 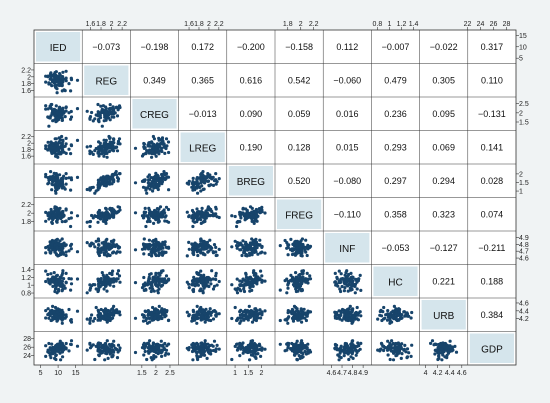 I want to click on axis-tick-label: 2.2, so click(x=122, y=24).